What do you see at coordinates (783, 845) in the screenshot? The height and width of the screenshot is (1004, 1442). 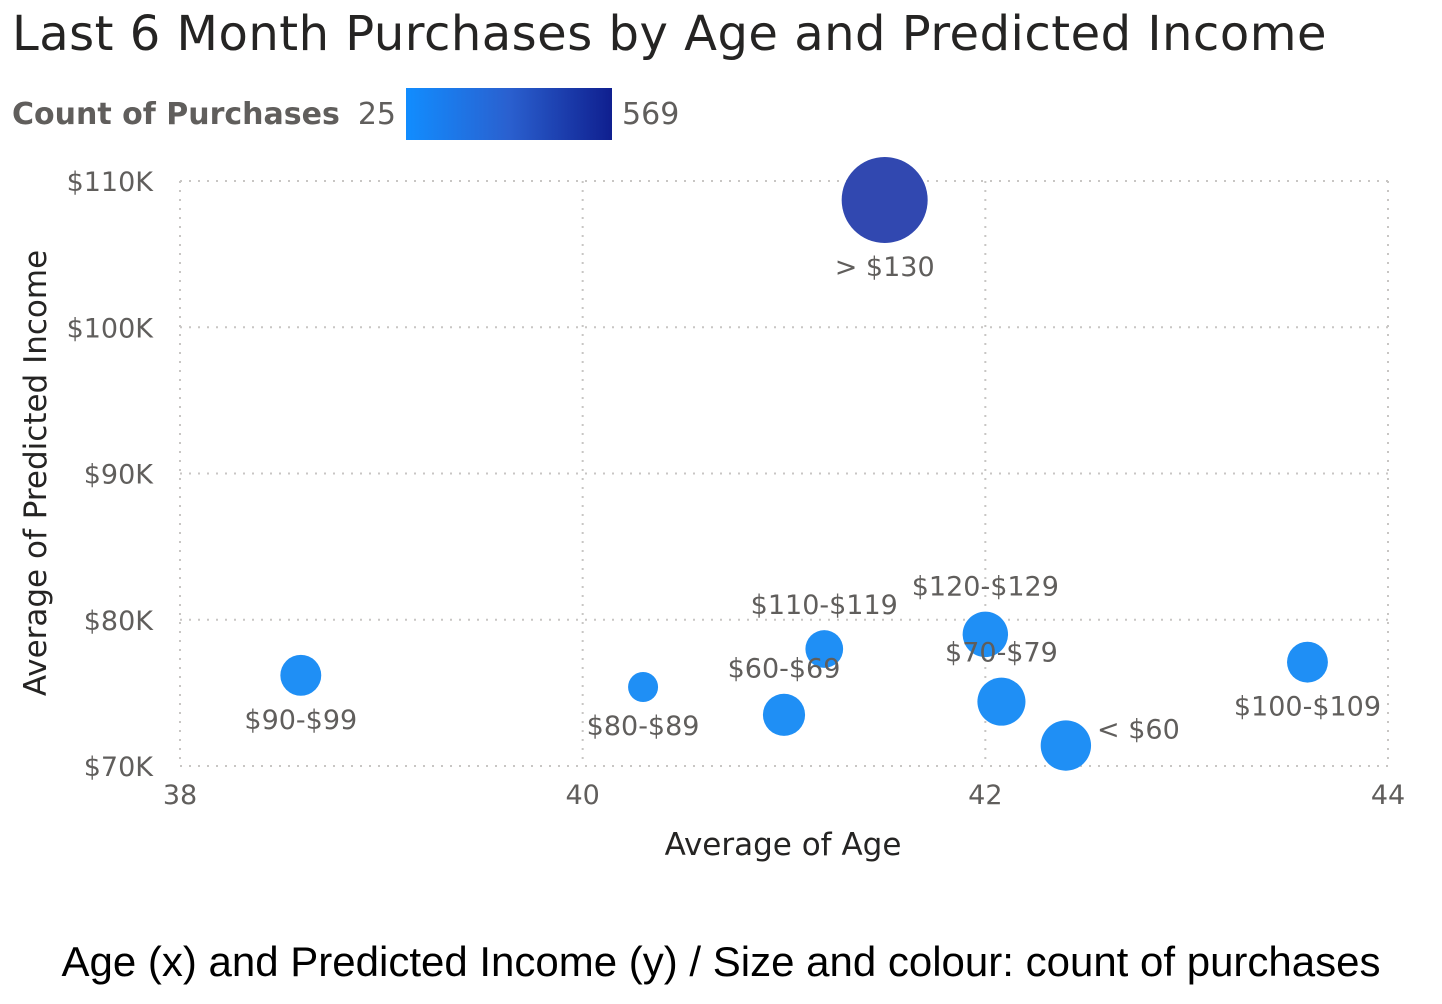 I see `x-axis-title: Average of Age` at bounding box center [783, 845].